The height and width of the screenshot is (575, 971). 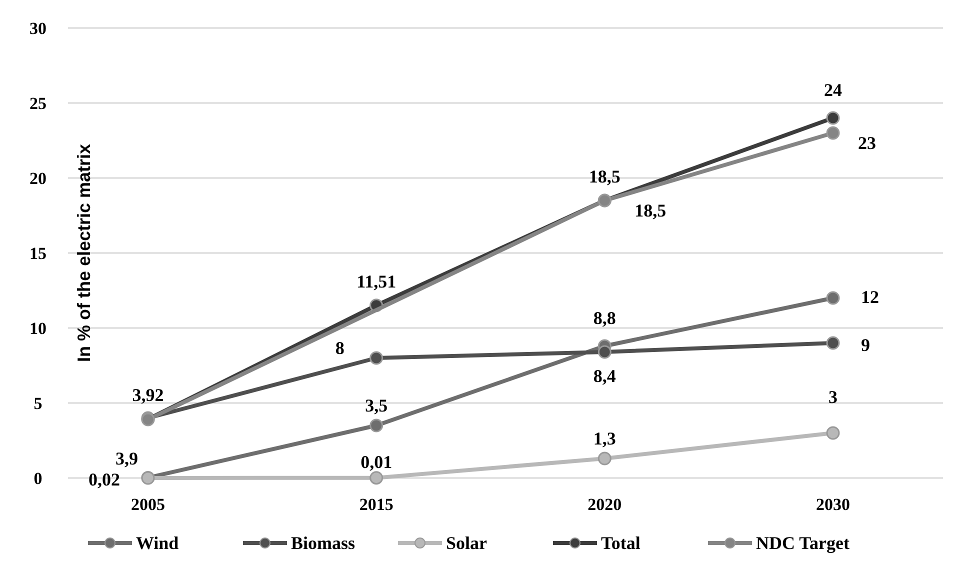 I want to click on data-label: 8,8, so click(x=604, y=318).